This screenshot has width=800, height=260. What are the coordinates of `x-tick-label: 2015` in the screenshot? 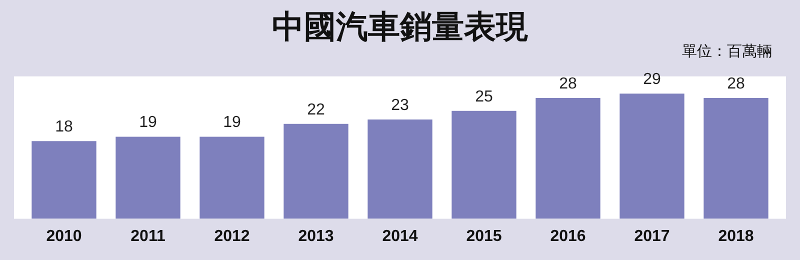 It's located at (484, 236).